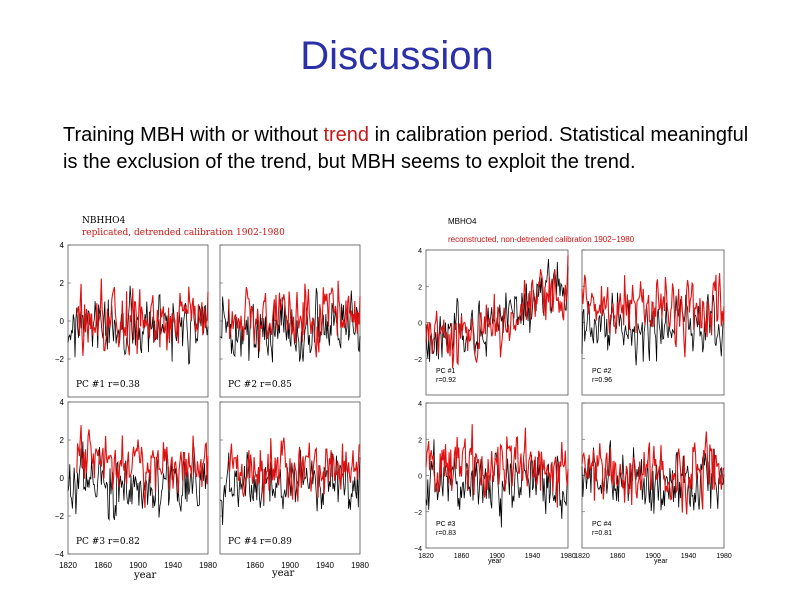  What do you see at coordinates (446, 371) in the screenshot?
I see `right-pc-label: PC #1` at bounding box center [446, 371].